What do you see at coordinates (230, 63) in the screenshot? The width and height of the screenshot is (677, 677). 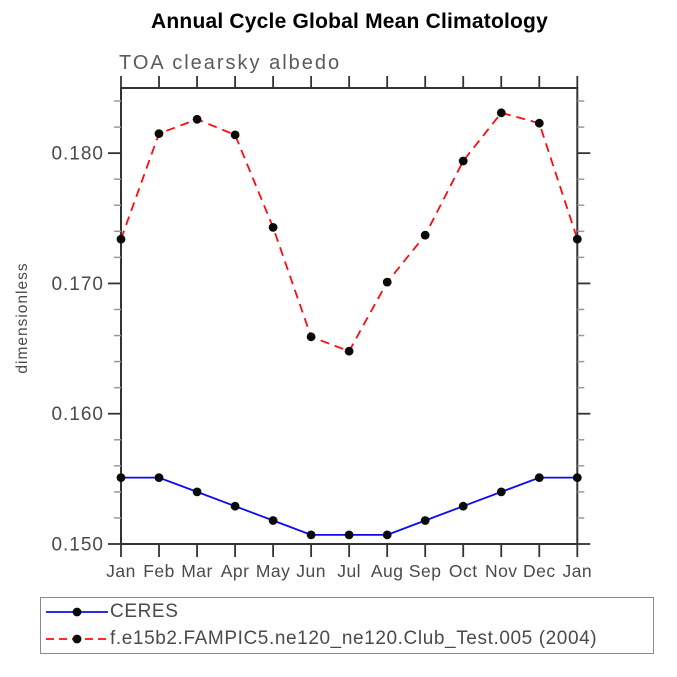 I see `chart-subtitle: TOA clearsky albedo` at bounding box center [230, 63].